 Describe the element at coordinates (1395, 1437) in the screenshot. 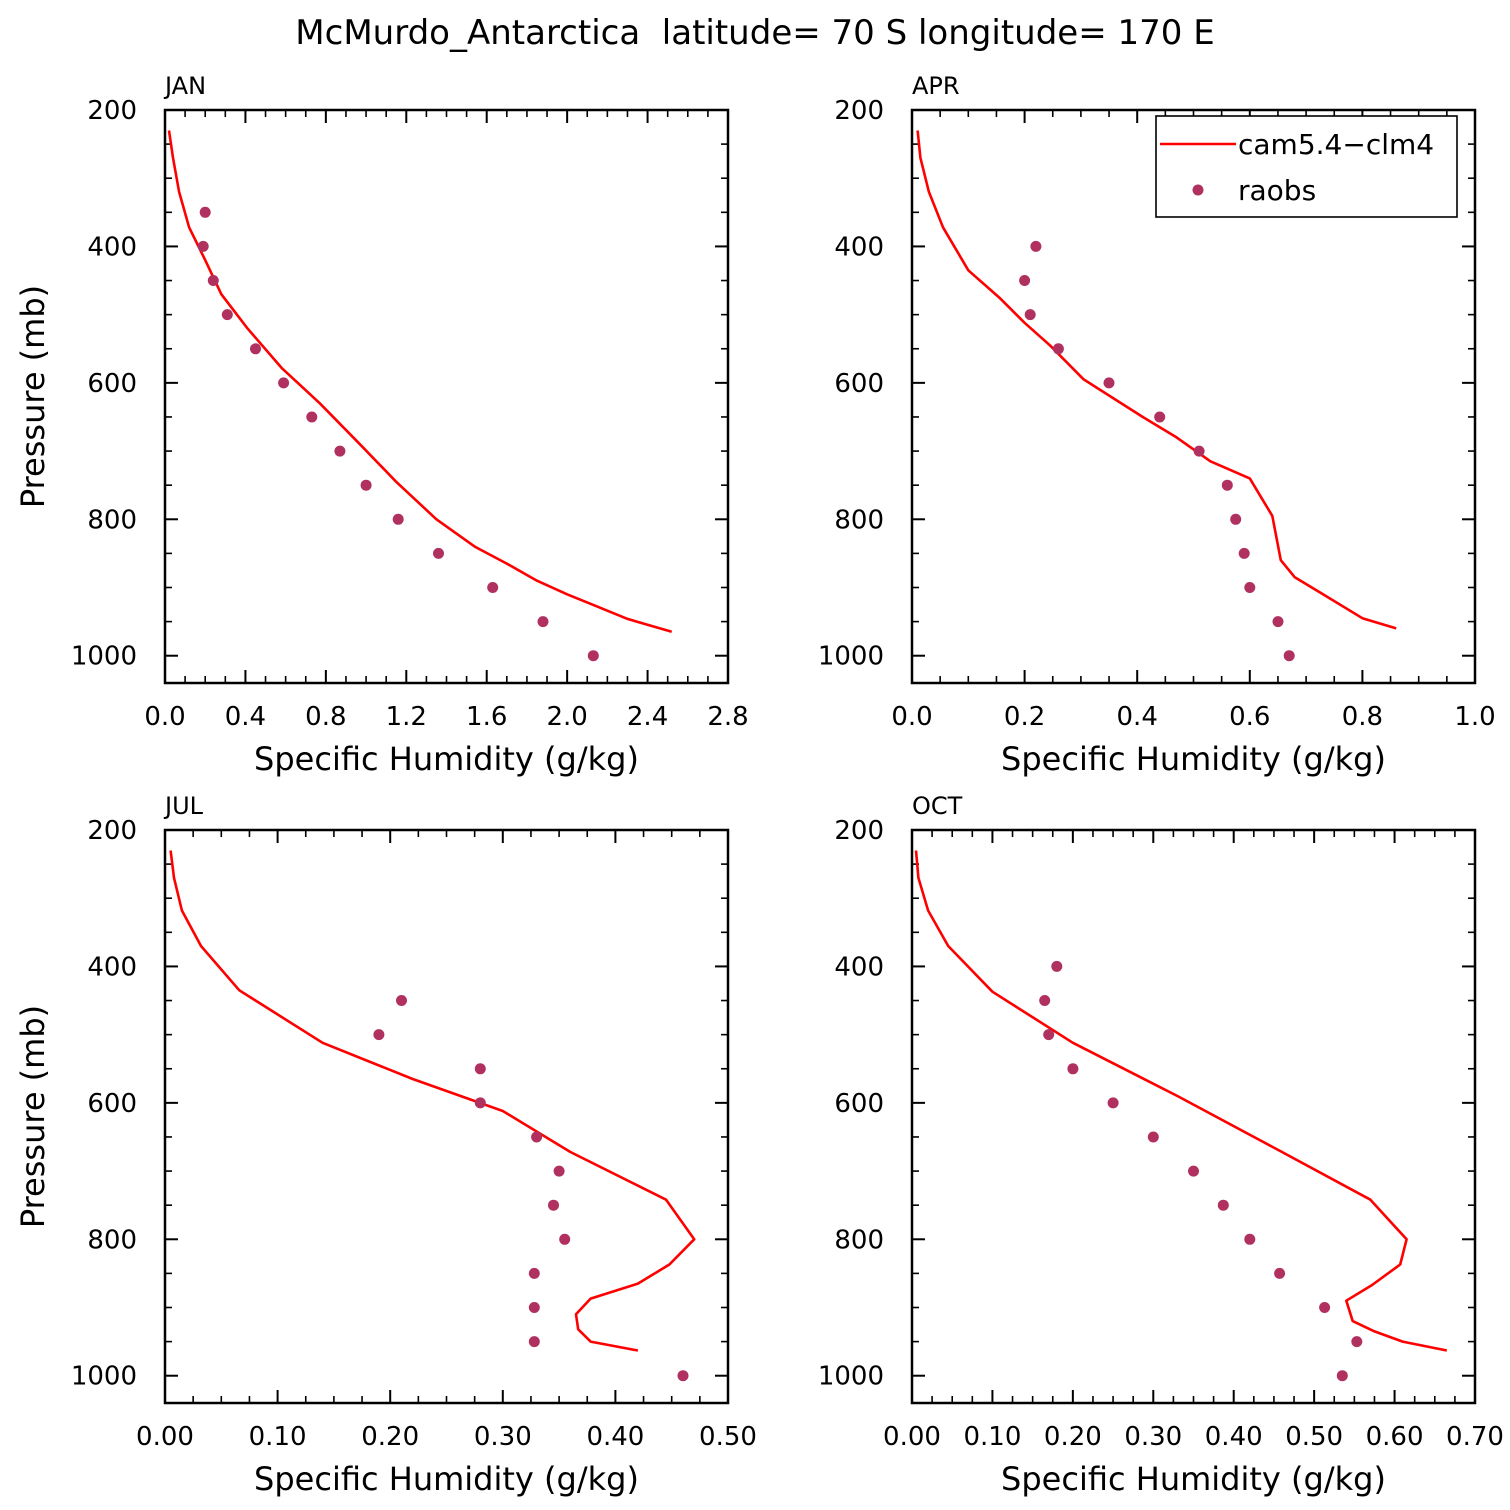

I see `x-tick-label: 0.60` at that location.